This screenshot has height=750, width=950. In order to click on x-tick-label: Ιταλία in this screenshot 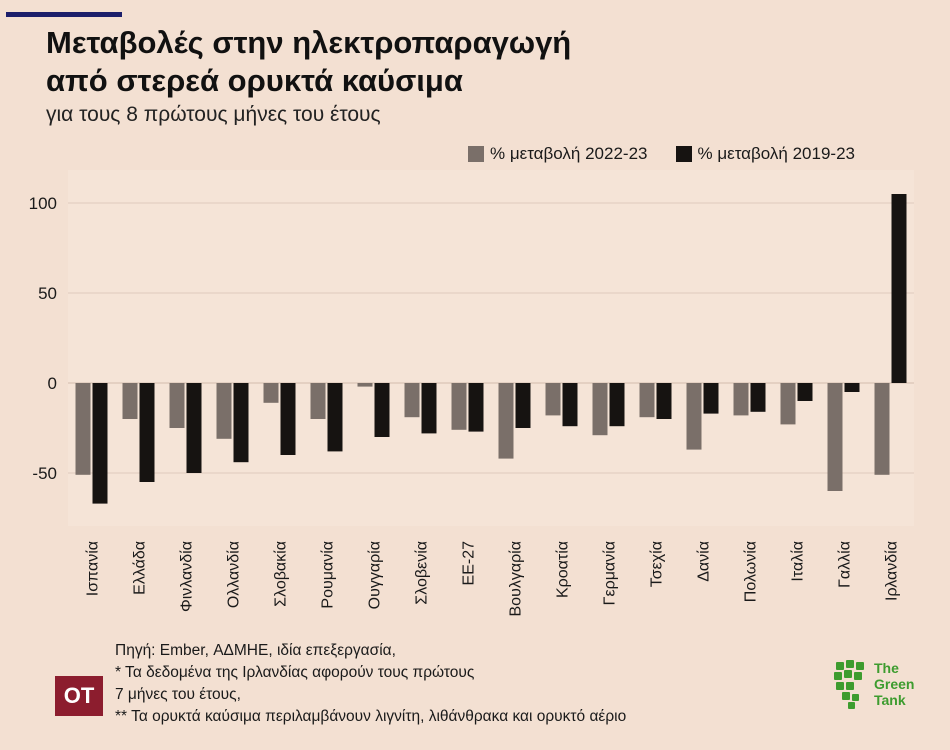, I will do `click(798, 561)`.